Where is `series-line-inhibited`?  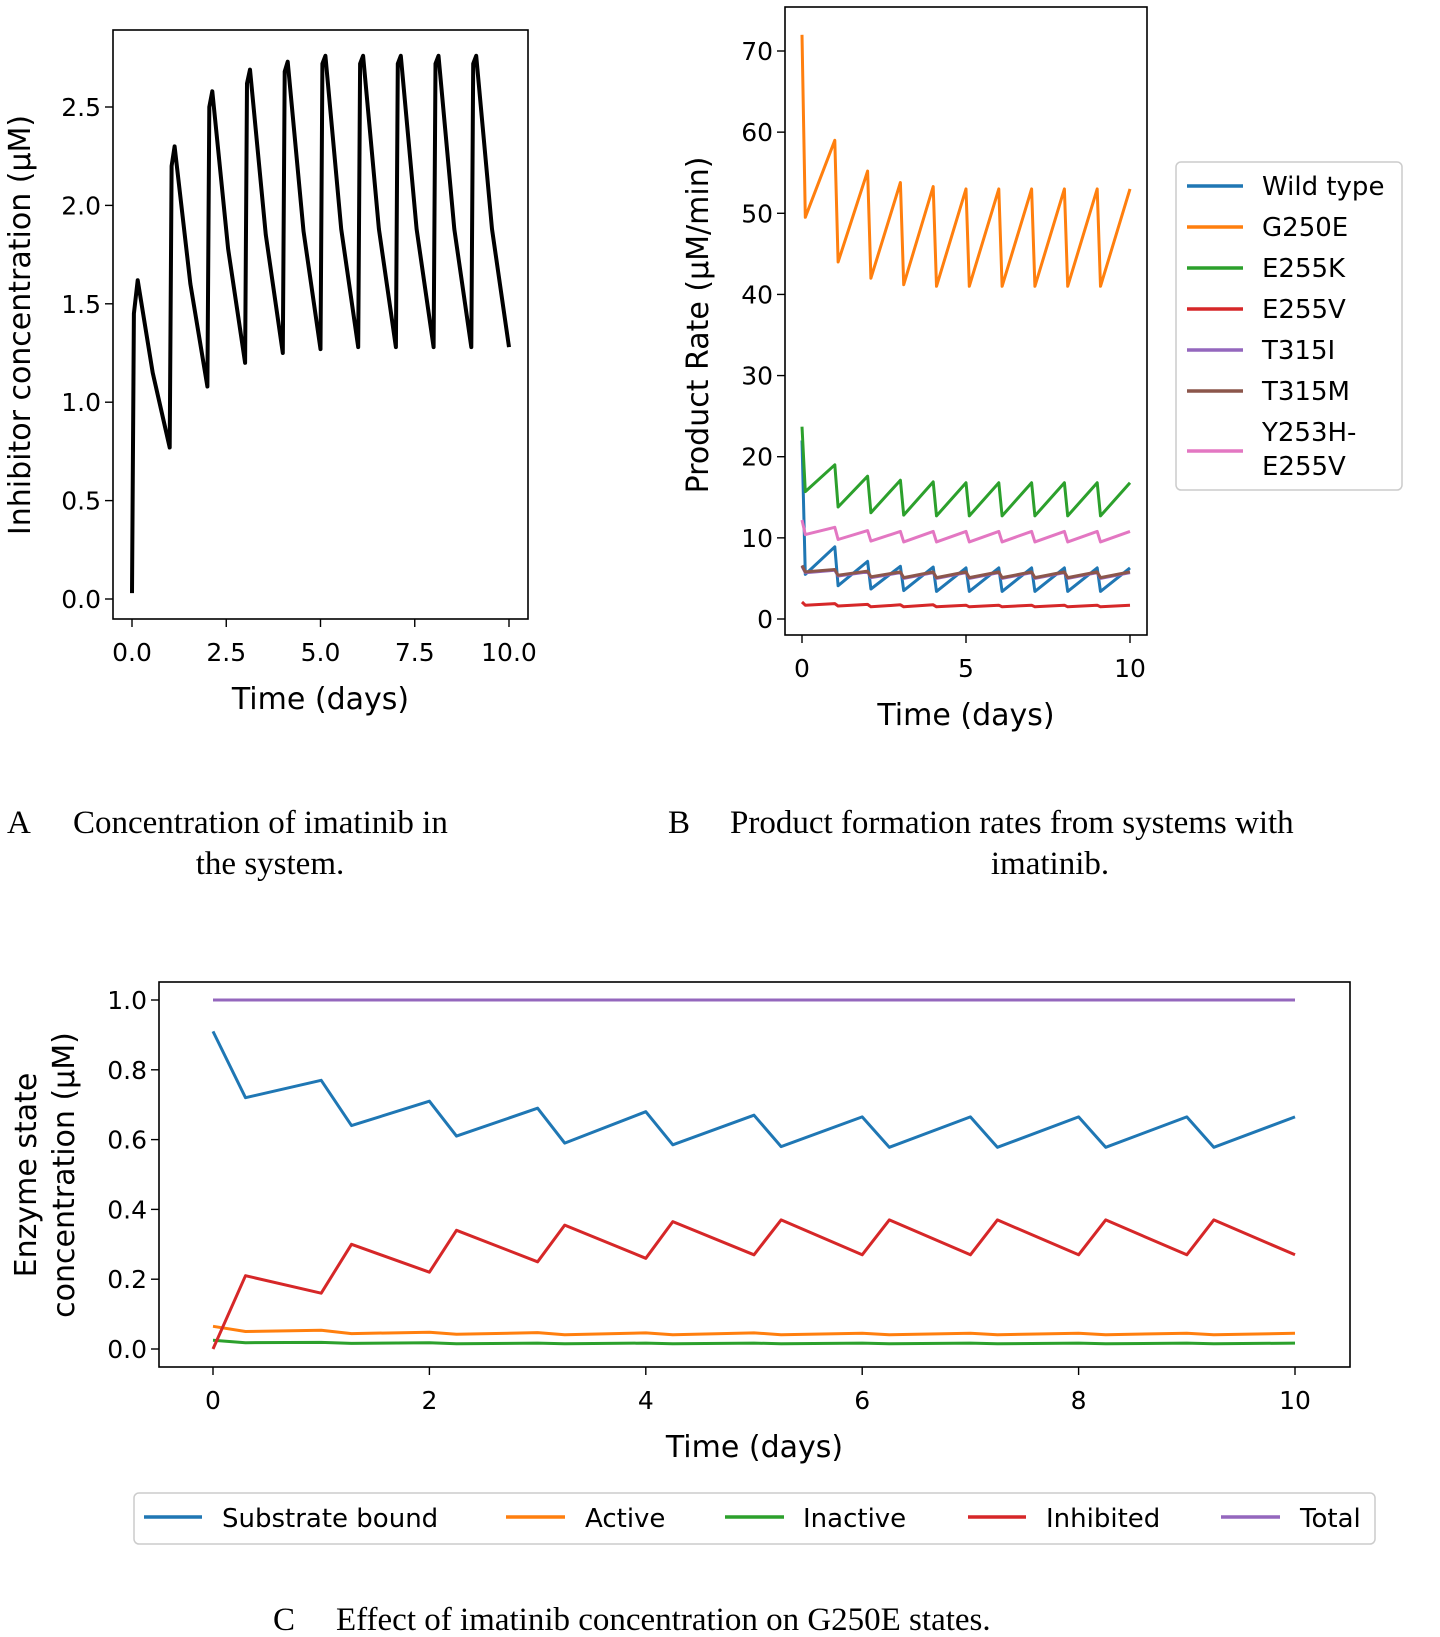 series-line-inhibited is located at coordinates (753, 1284).